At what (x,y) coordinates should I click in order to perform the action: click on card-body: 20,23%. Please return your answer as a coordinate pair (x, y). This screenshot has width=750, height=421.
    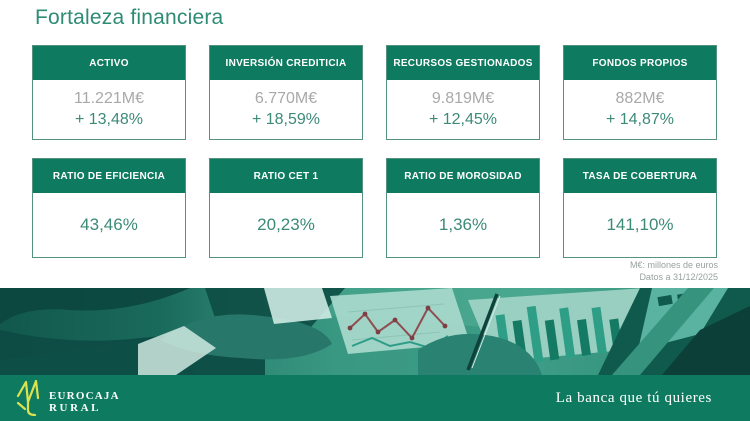
    Looking at the image, I should click on (286, 225).